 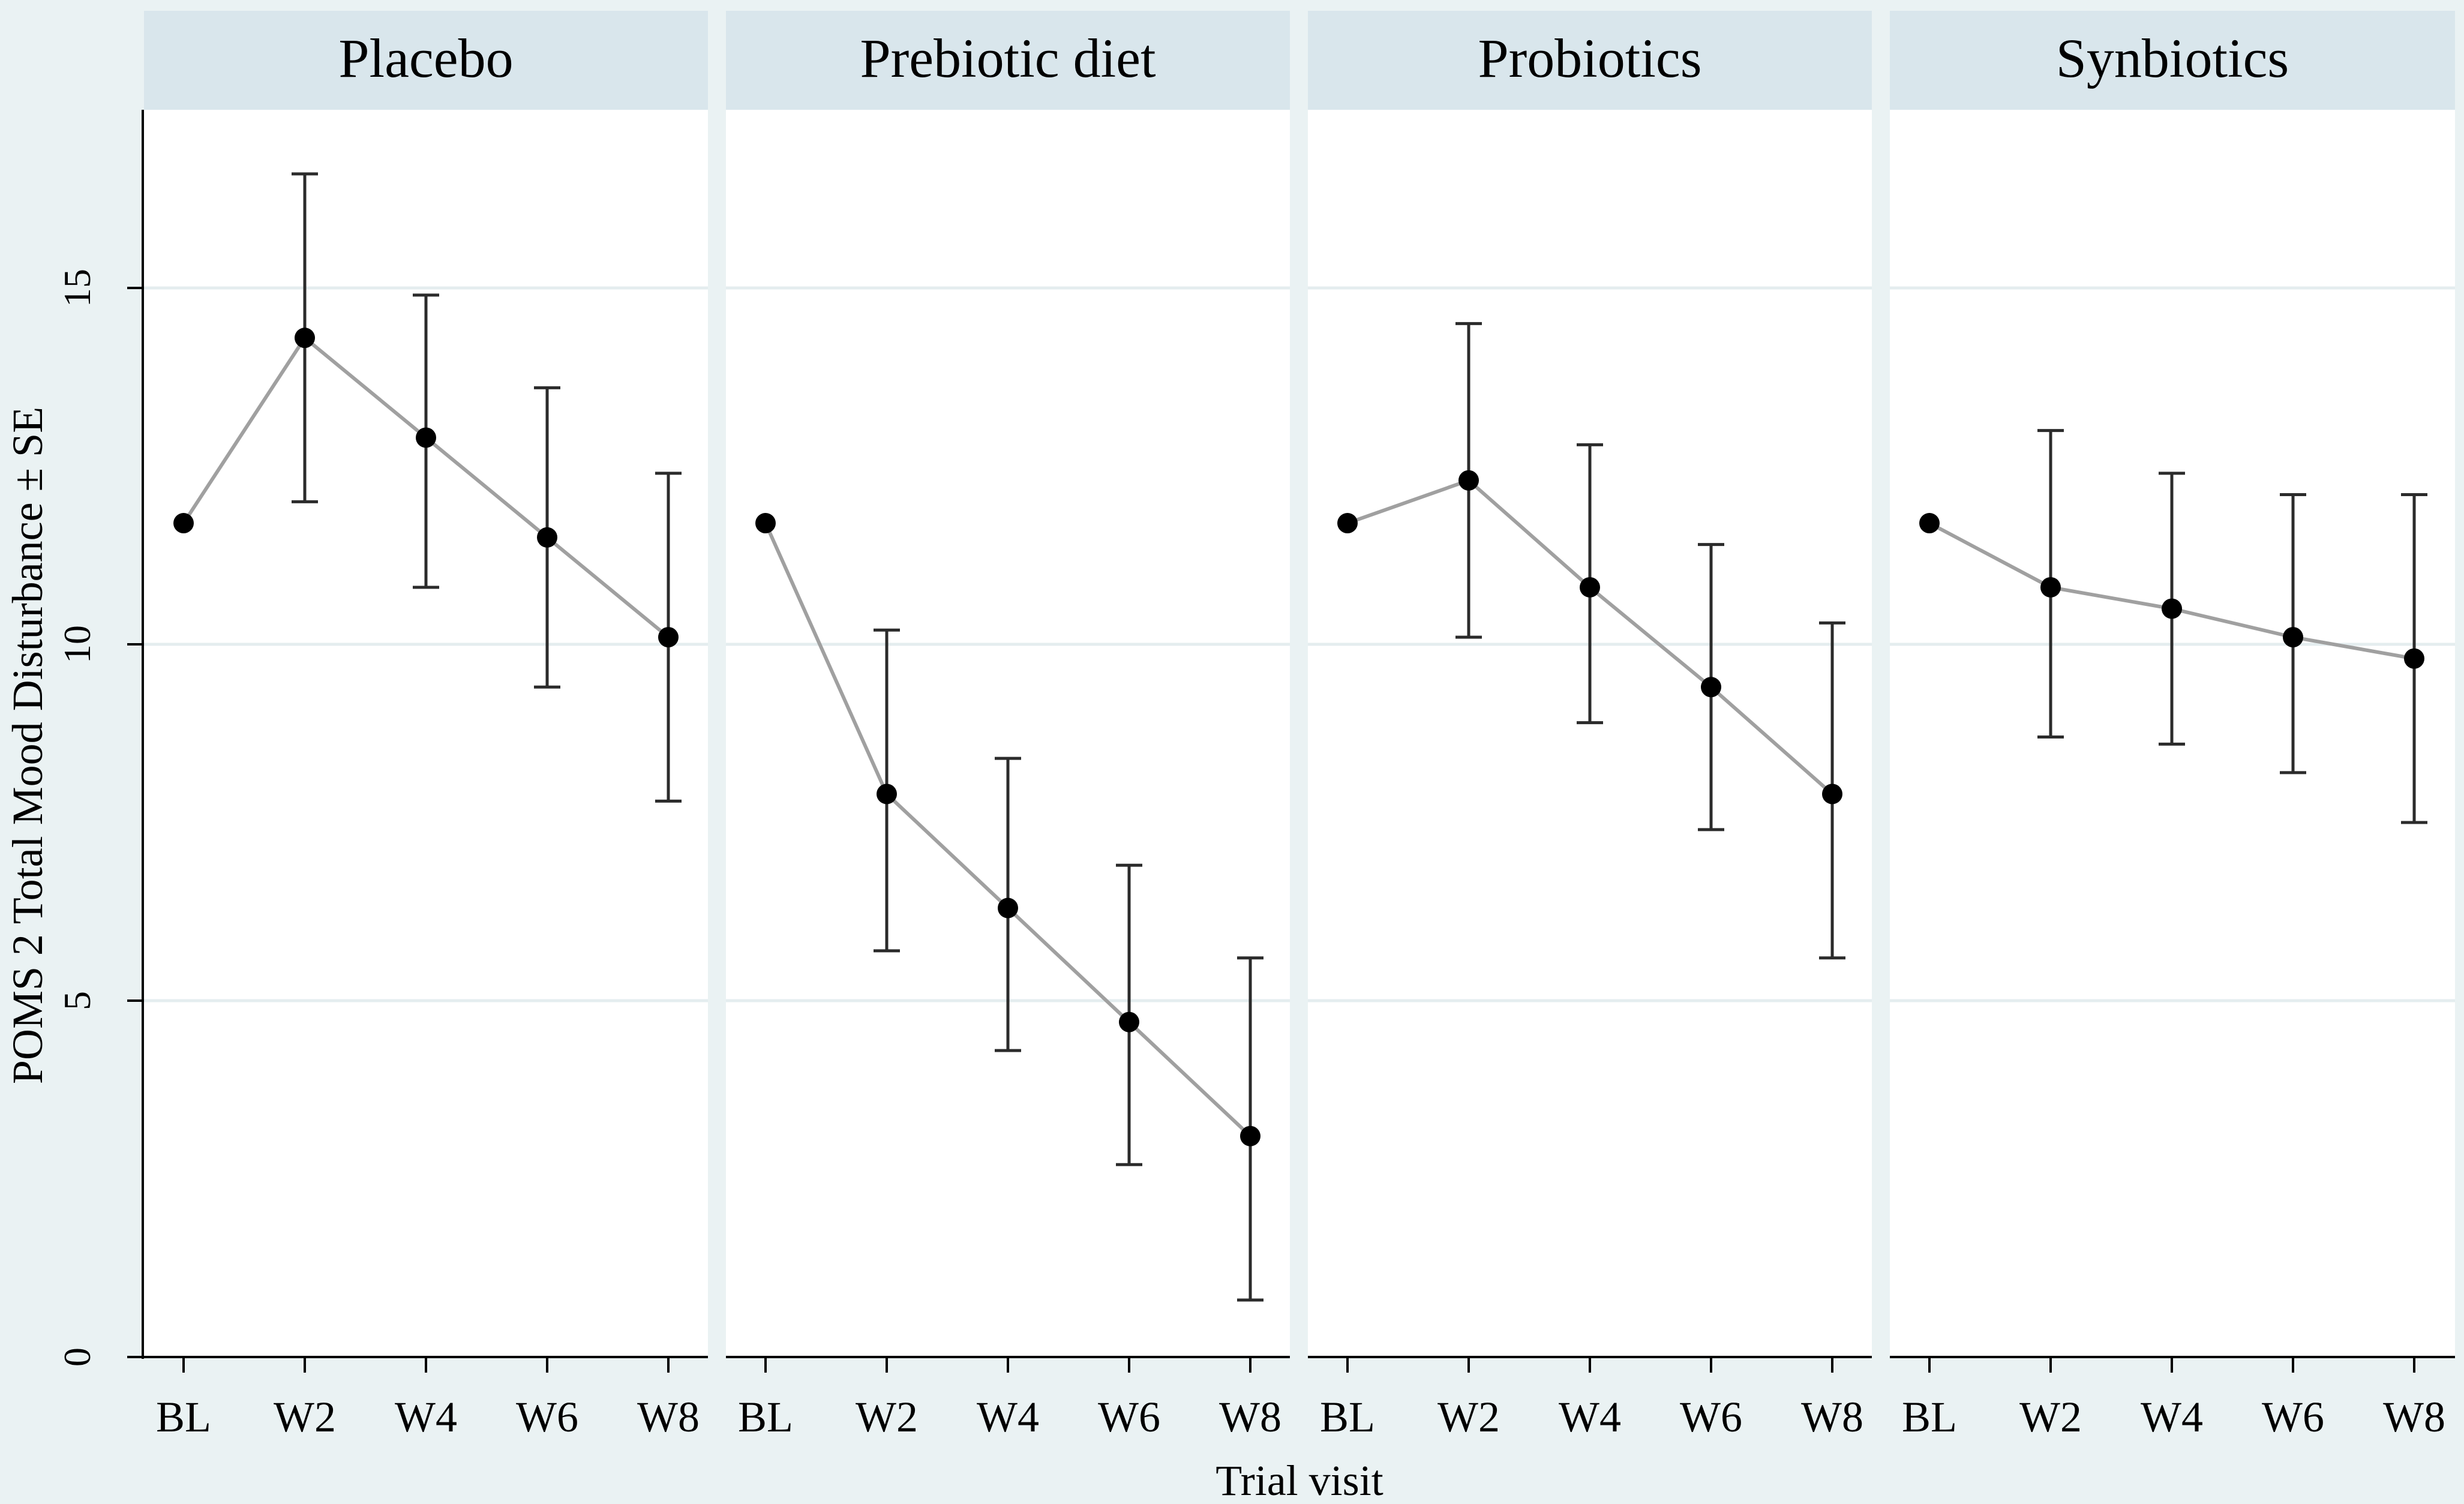 What do you see at coordinates (77, 1001) in the screenshot?
I see `y-tick-label: 5` at bounding box center [77, 1001].